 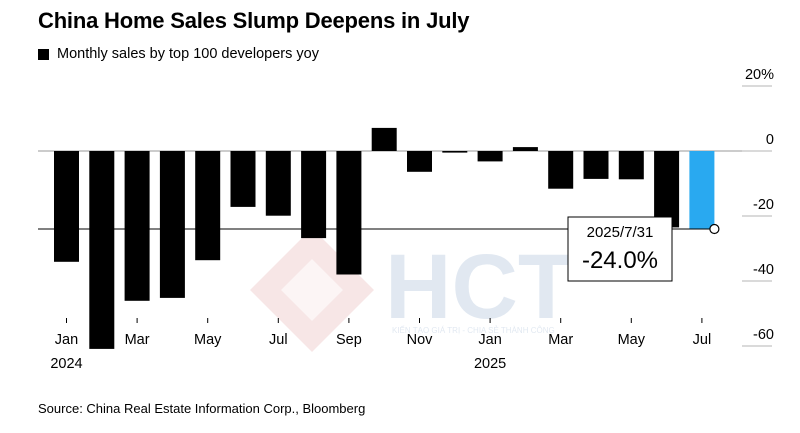 What do you see at coordinates (188, 54) in the screenshot?
I see `legend-label: Monthly sales by top 100 developers yoy` at bounding box center [188, 54].